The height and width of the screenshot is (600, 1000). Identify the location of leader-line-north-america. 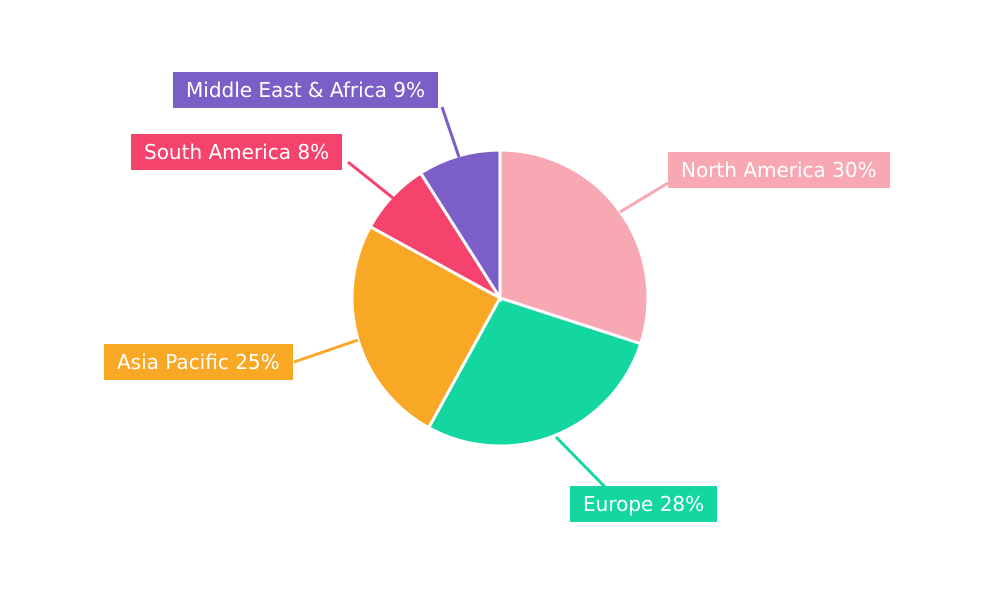
(644, 197).